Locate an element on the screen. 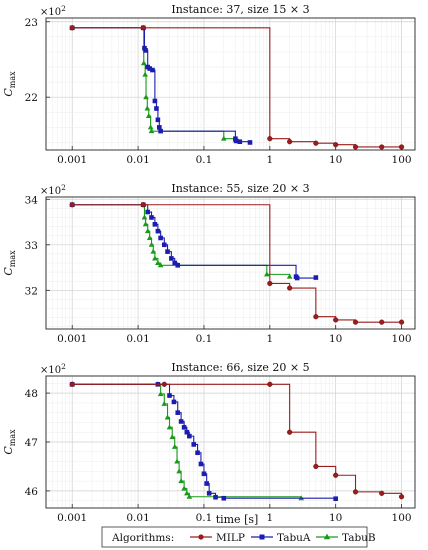 The image size is (428, 550). y-tick-label: 48 is located at coordinates (31, 394).